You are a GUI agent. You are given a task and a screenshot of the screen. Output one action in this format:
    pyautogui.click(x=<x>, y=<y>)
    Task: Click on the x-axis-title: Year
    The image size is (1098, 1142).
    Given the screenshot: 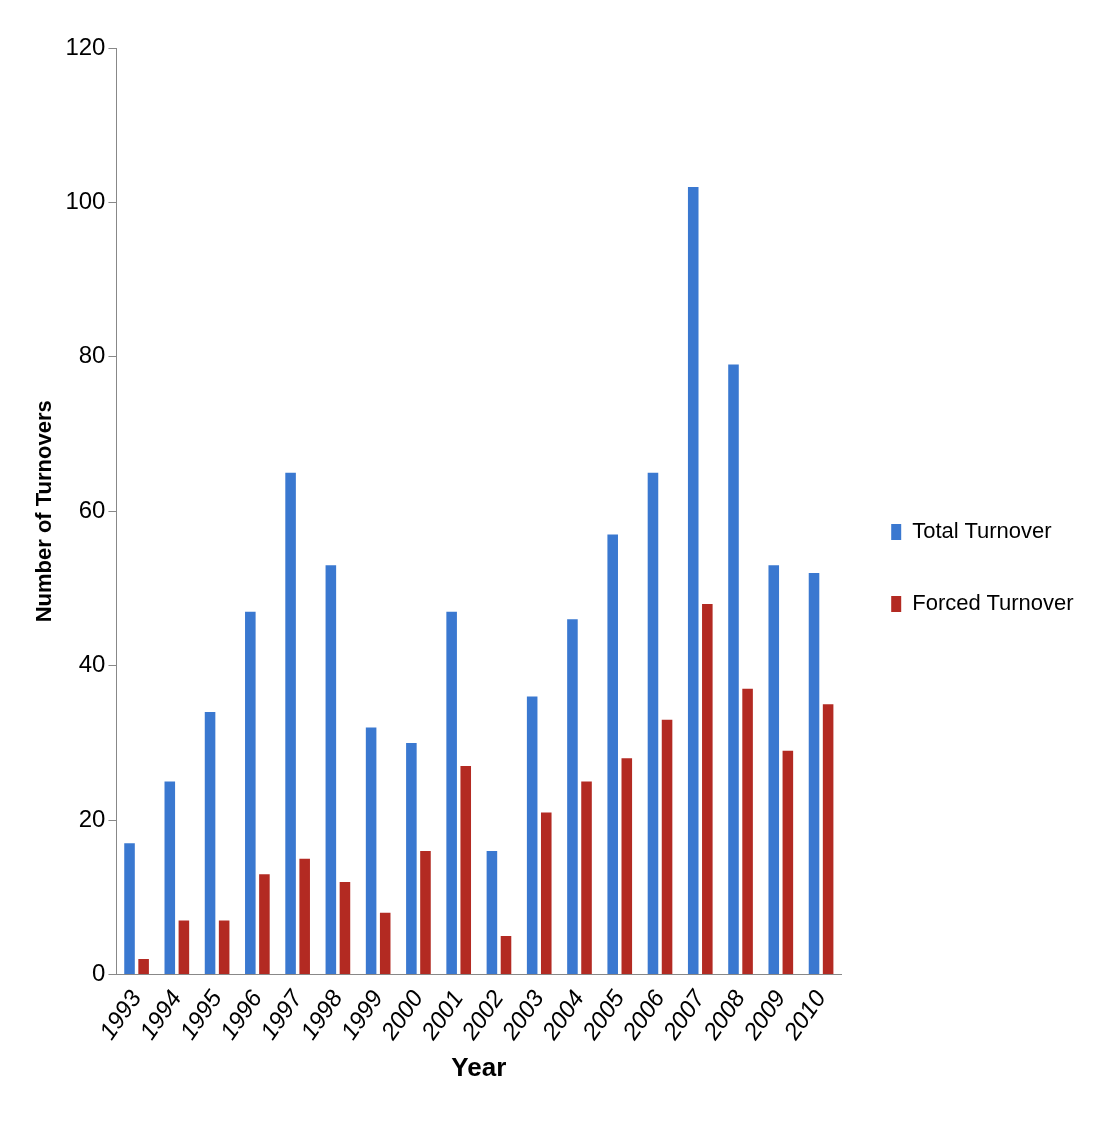 What is the action you would take?
    pyautogui.click(x=479, y=1066)
    